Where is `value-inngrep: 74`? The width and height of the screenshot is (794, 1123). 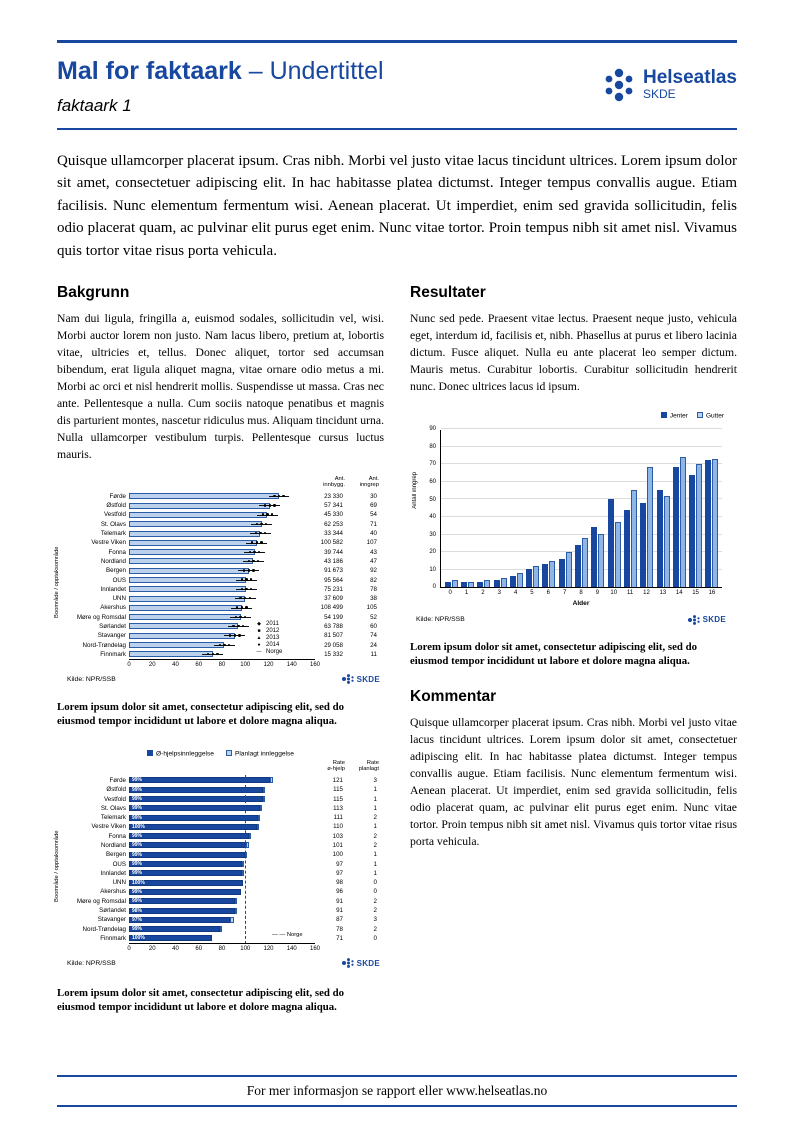 value-inngrep: 74 is located at coordinates (373, 636).